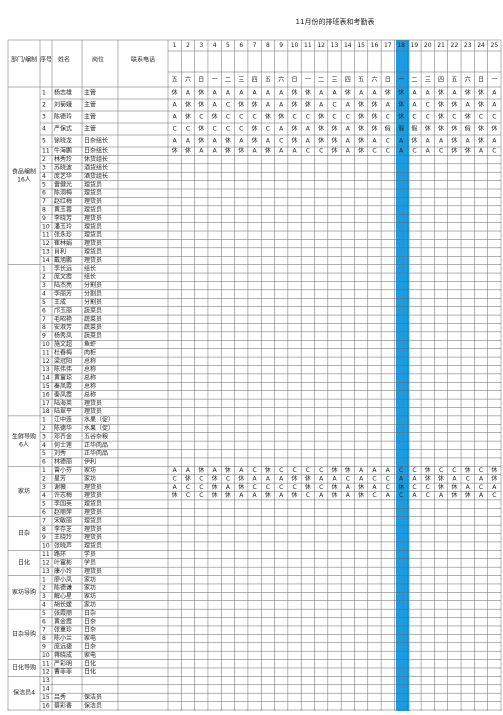  Describe the element at coordinates (241, 80) in the screenshot. I see `weekday: 三` at that location.